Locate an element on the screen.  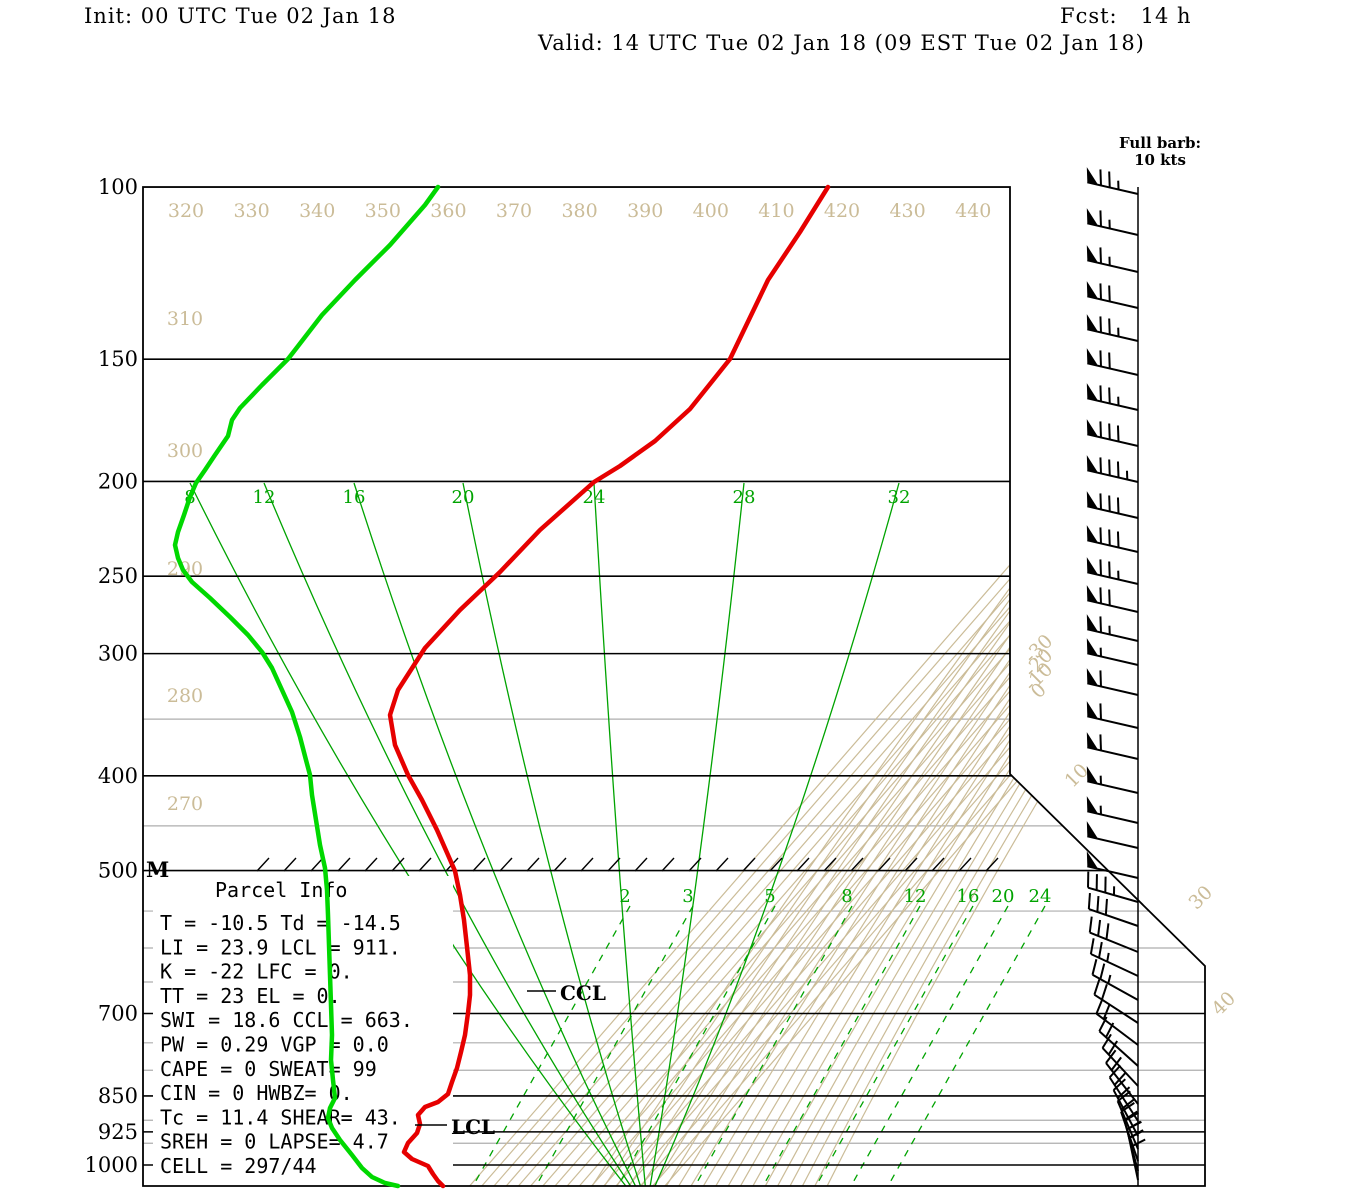
parcel-info-row: CELL = 297/44 is located at coordinates (238, 1166).